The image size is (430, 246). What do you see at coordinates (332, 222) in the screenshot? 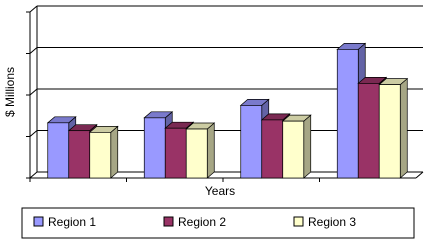
I see `legend-label: Region 3` at bounding box center [332, 222].